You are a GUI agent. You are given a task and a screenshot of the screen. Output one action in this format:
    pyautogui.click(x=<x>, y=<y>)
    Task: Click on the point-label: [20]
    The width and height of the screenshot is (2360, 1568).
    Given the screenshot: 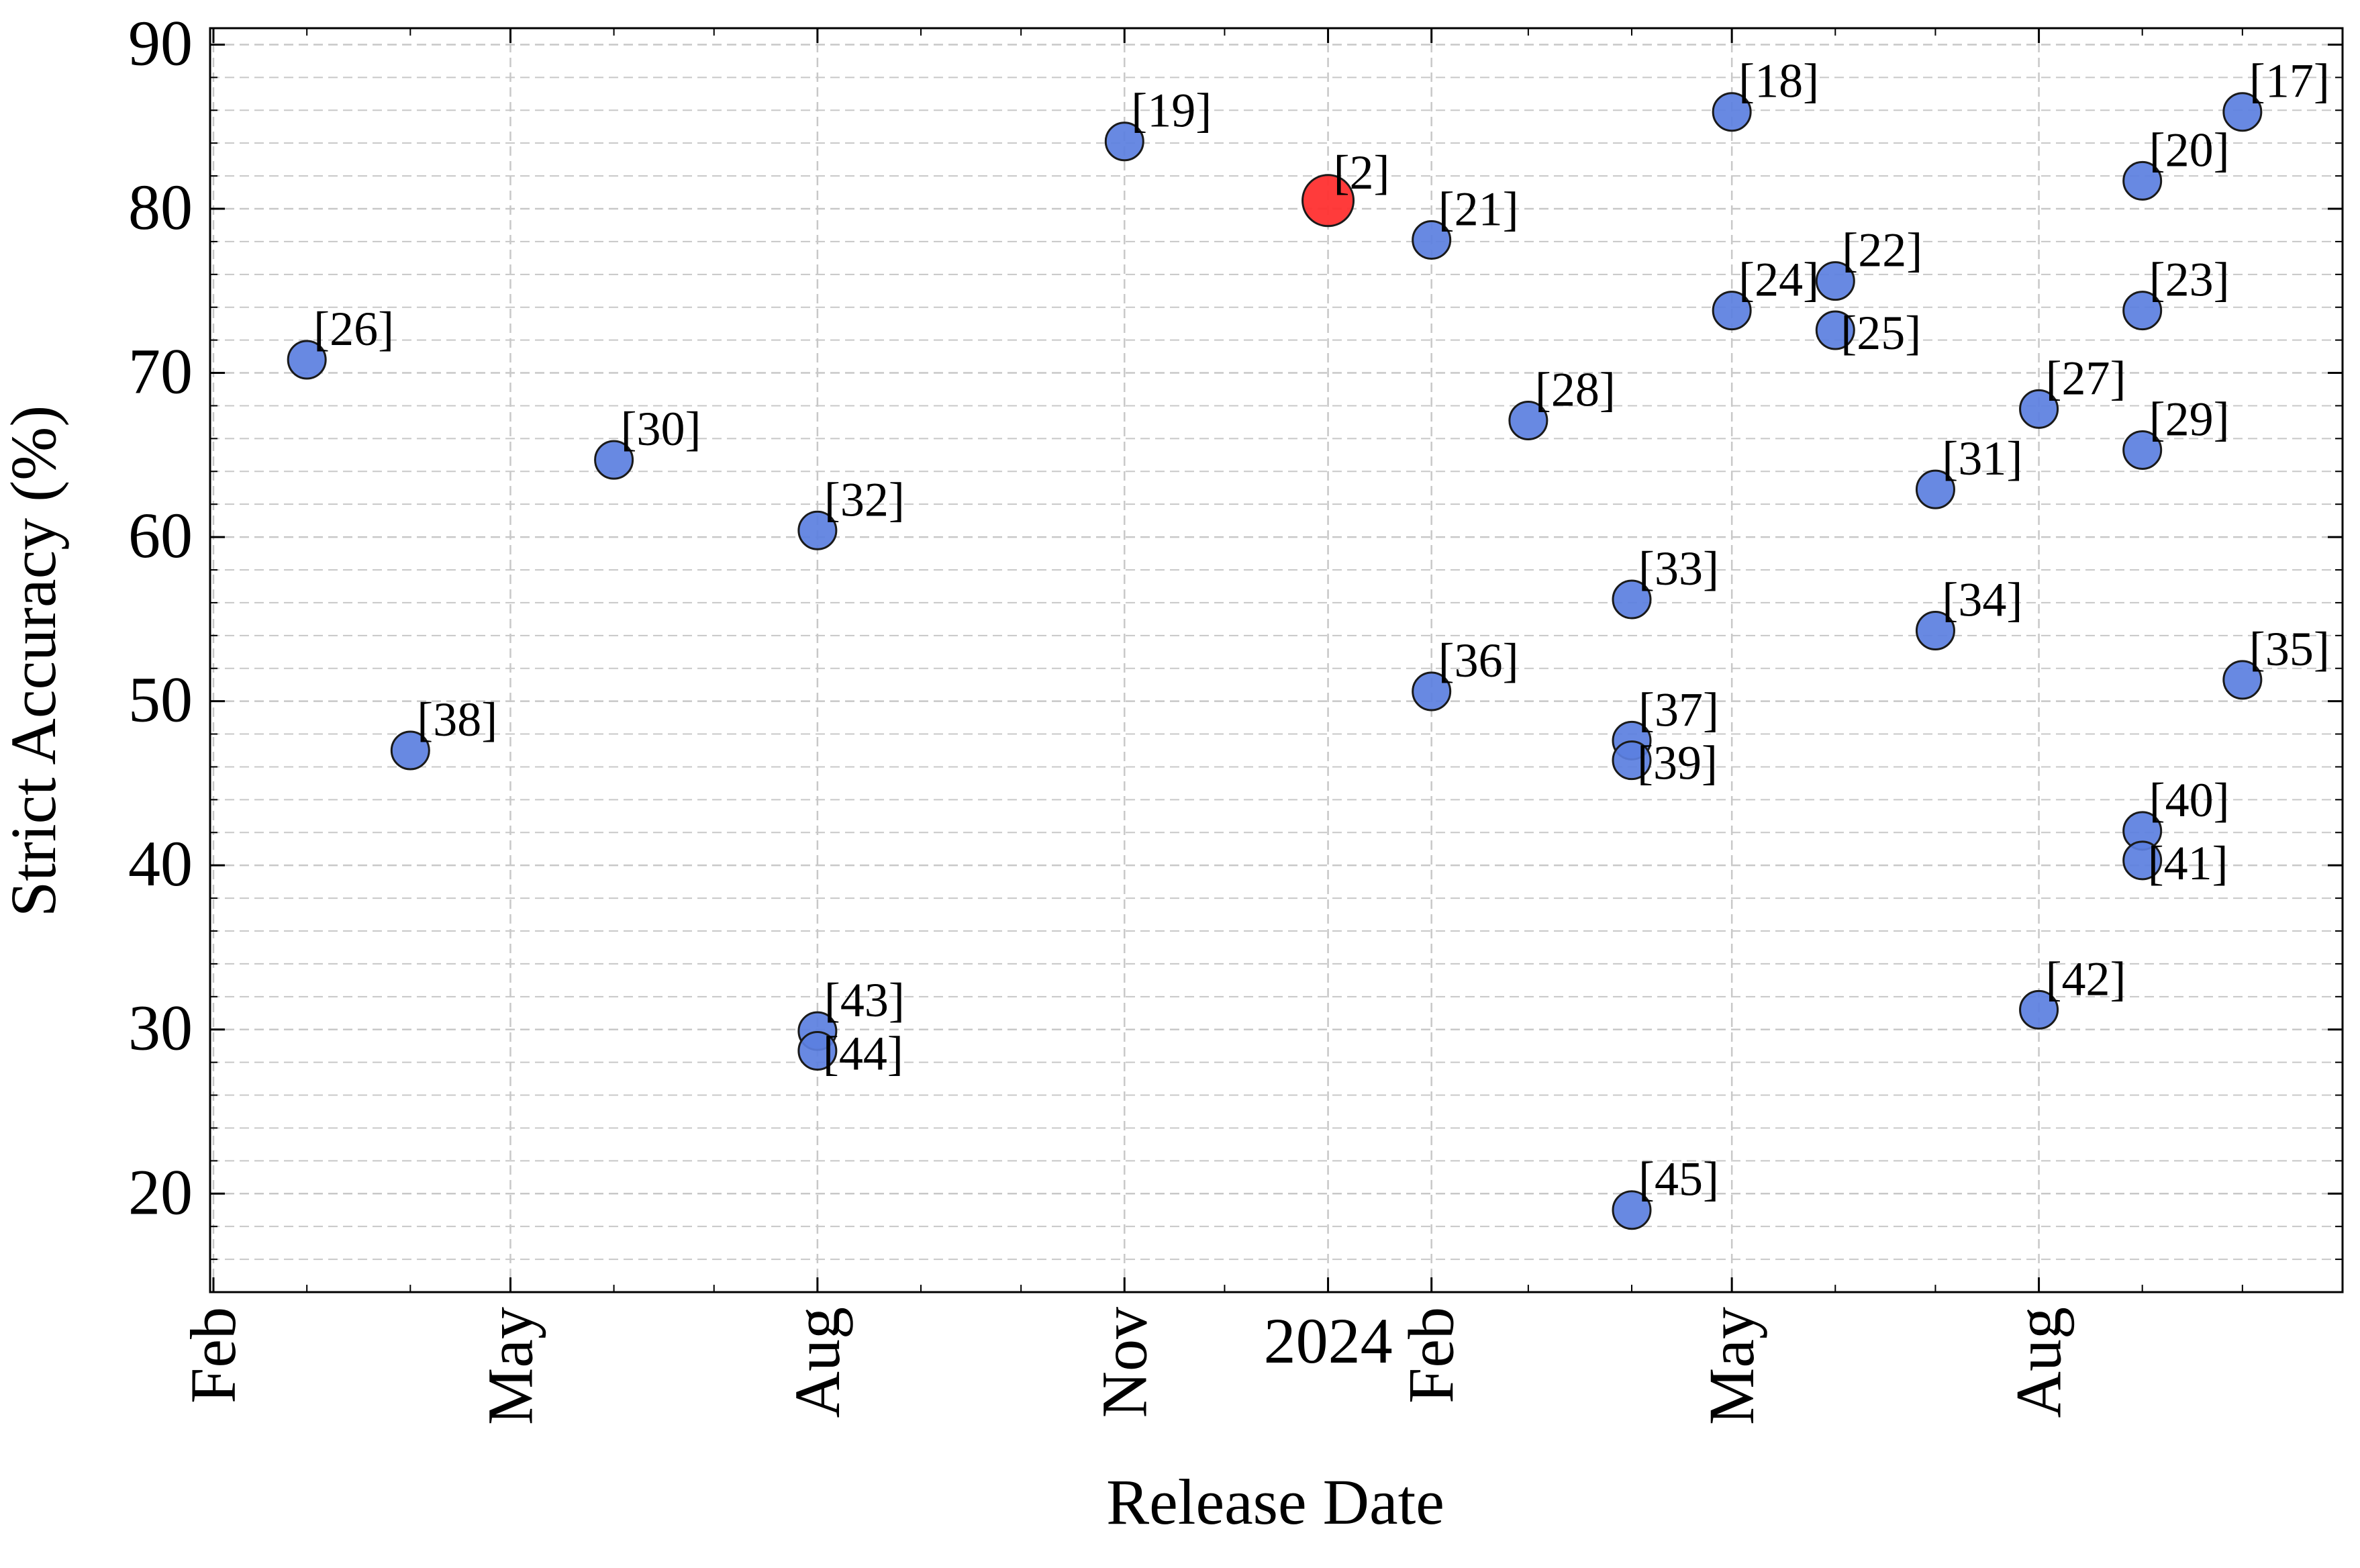 What is the action you would take?
    pyautogui.click(x=2189, y=150)
    